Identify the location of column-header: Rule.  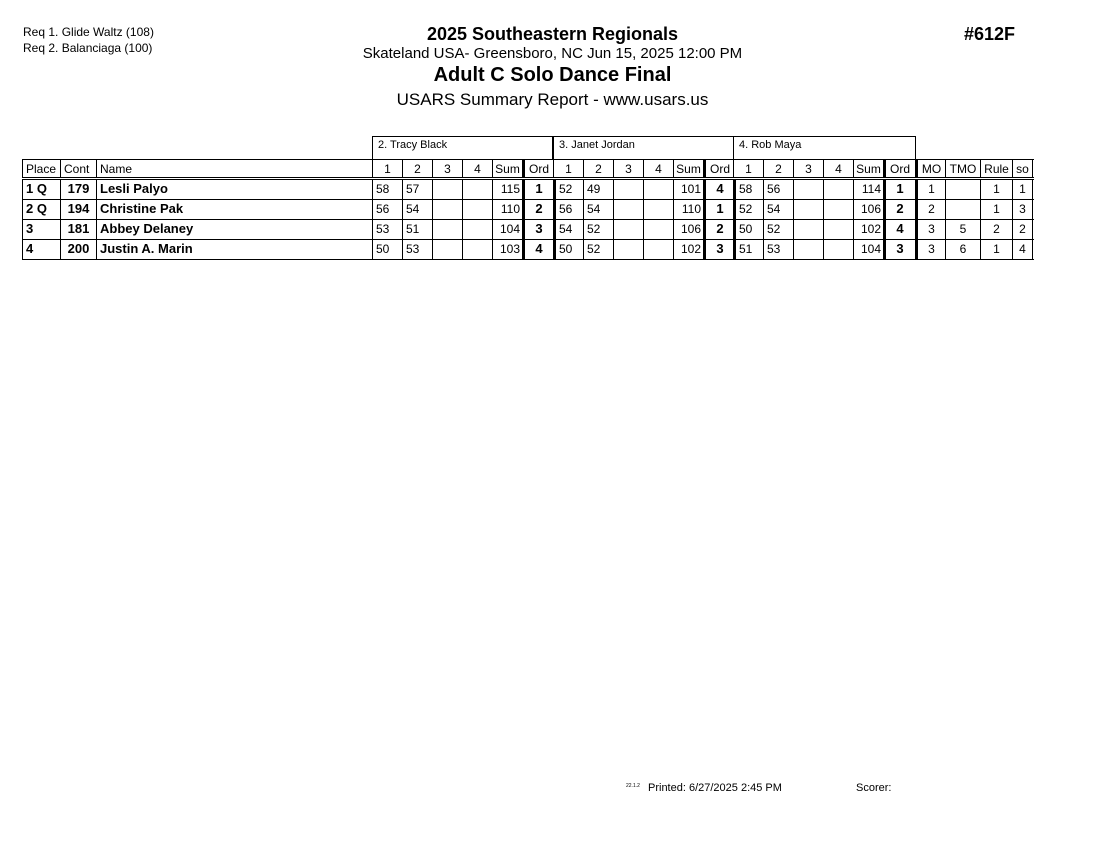
(996, 168).